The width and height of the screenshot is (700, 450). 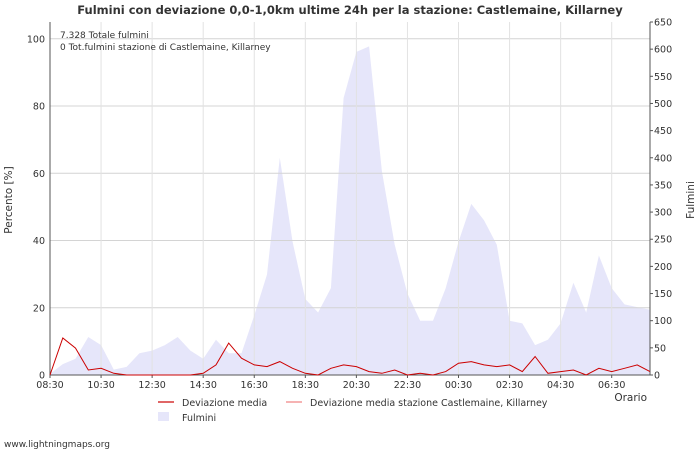 What do you see at coordinates (560, 385) in the screenshot?
I see `x-tick-label: 04:30` at bounding box center [560, 385].